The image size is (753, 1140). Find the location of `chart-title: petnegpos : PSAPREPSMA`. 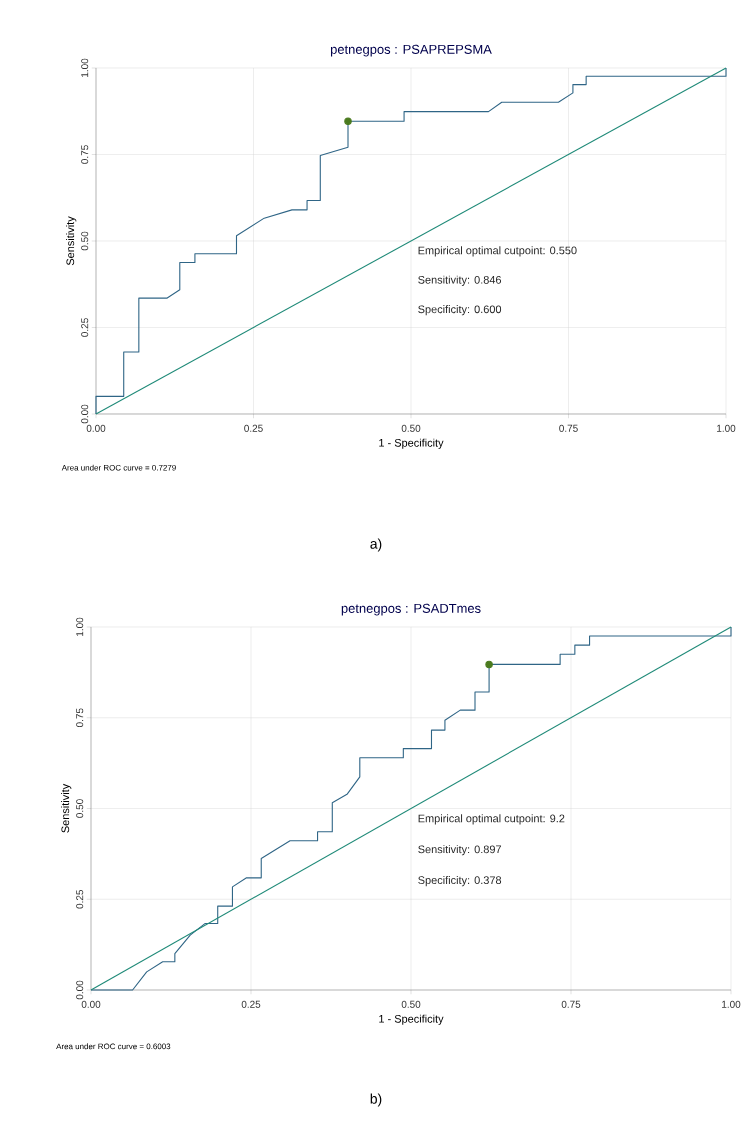

chart-title: petnegpos : PSAPREPSMA is located at coordinates (411, 50).